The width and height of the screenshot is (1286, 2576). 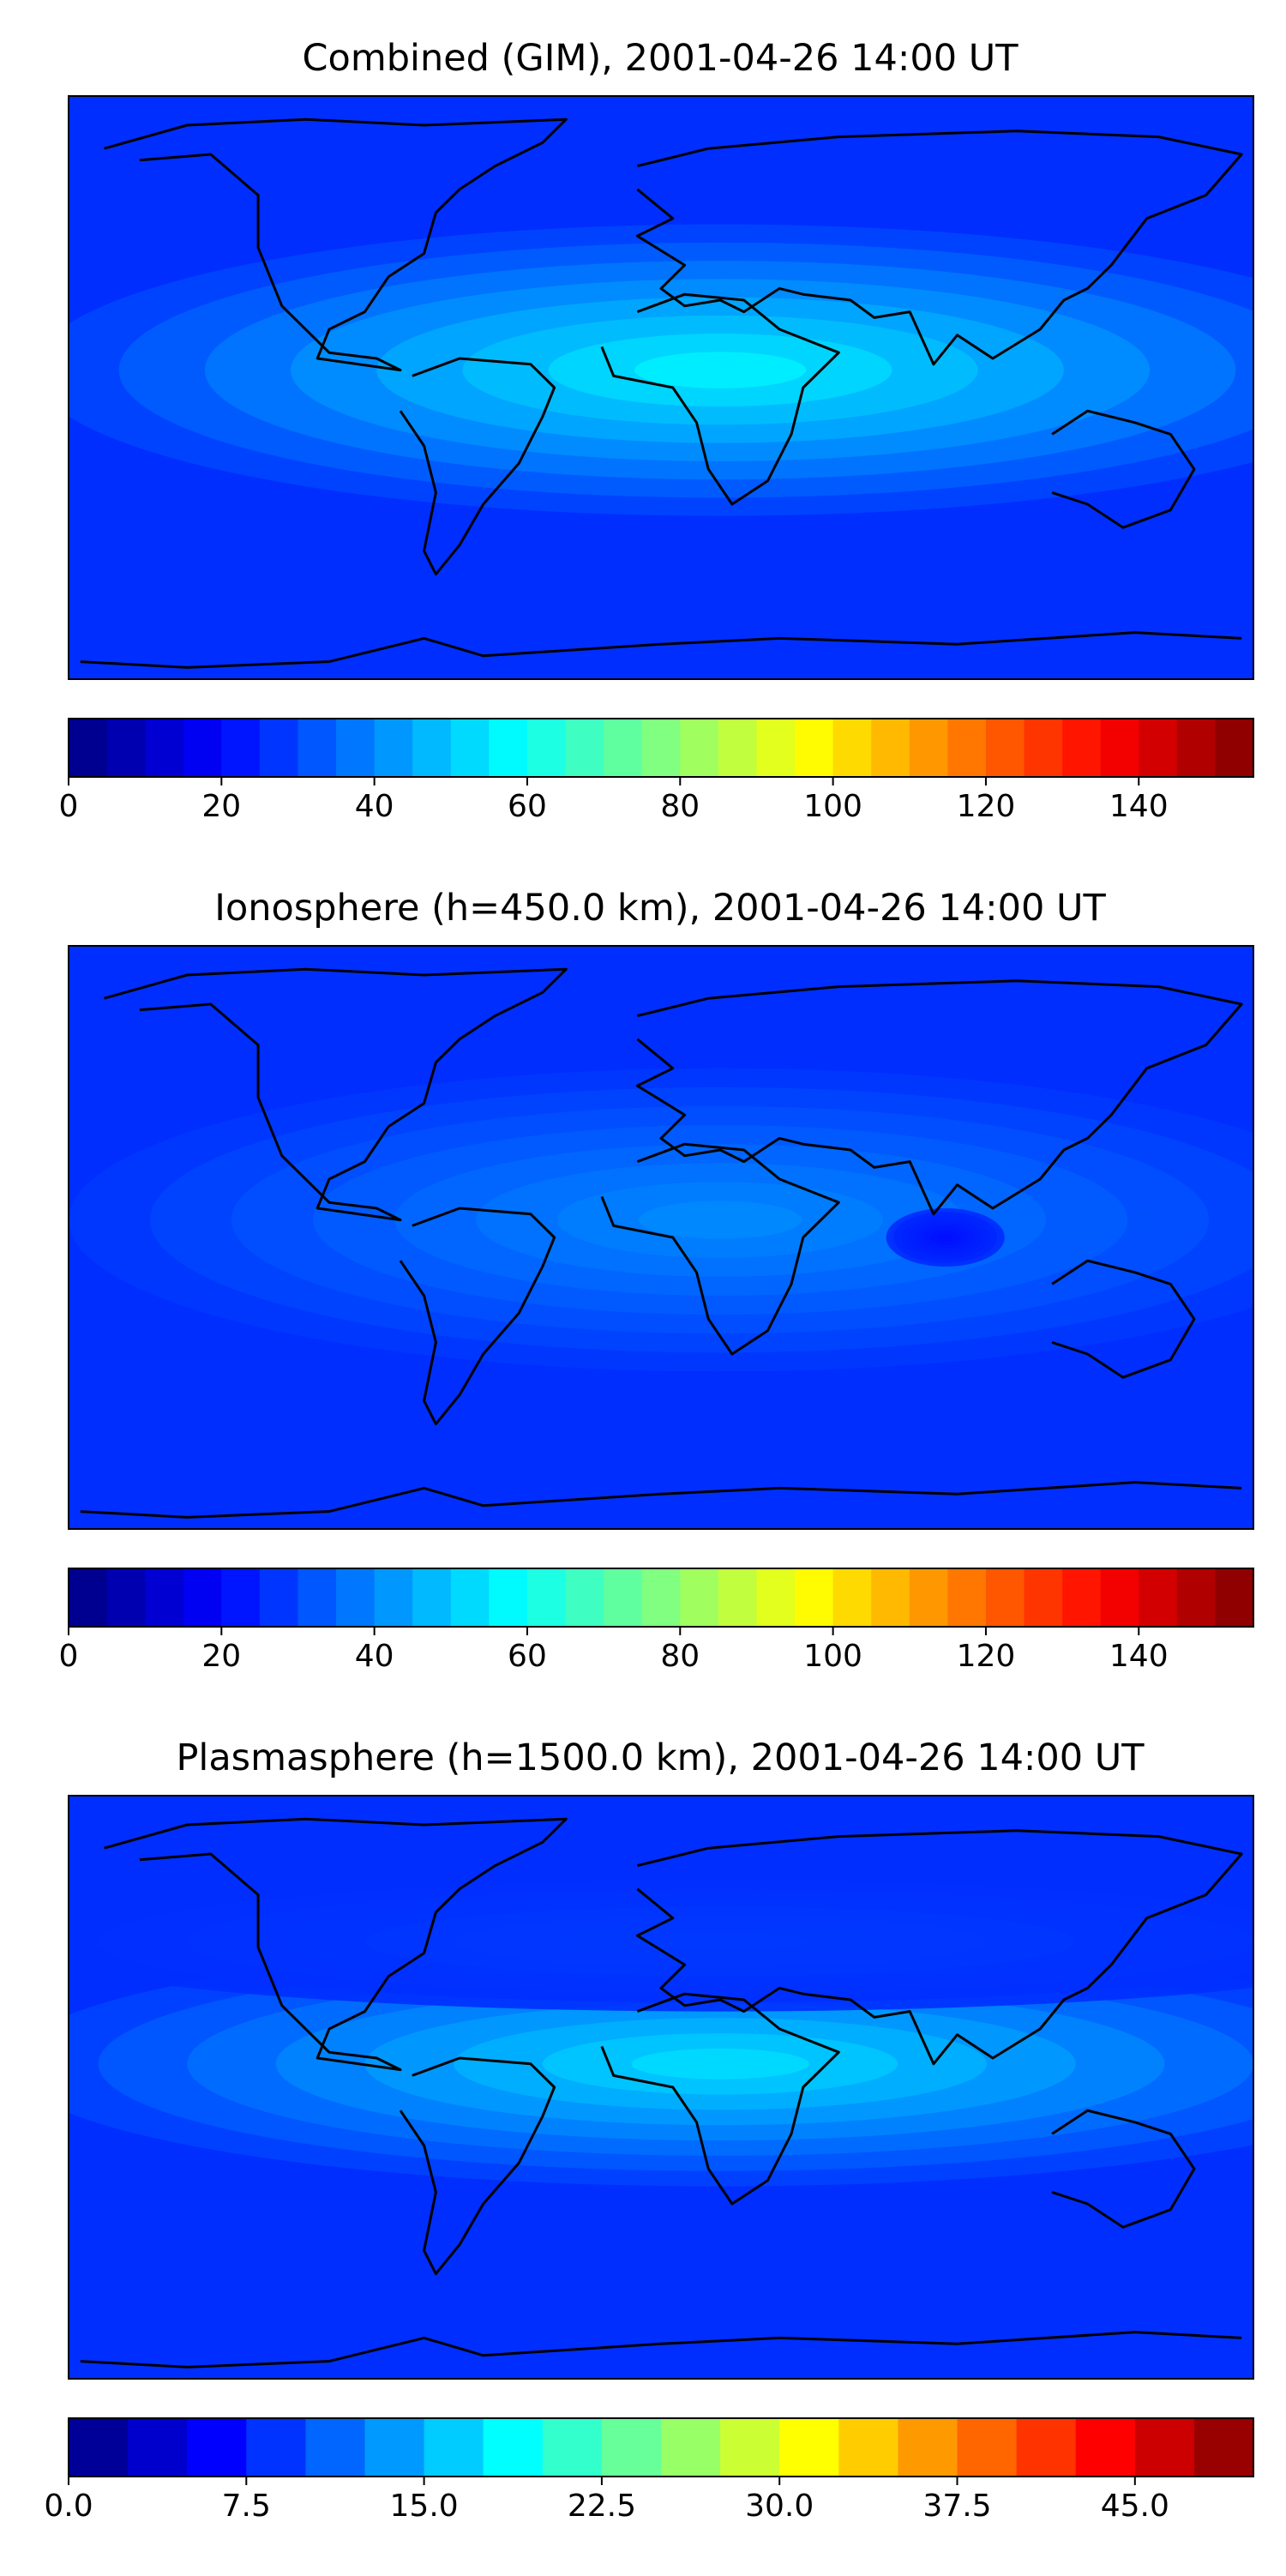 I want to click on colorbar-tick-label: 120, so click(x=986, y=1656).